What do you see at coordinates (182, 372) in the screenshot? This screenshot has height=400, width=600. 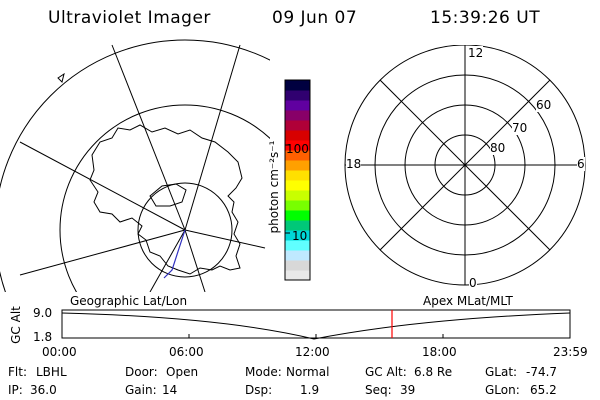 I see `door-value: Open` at bounding box center [182, 372].